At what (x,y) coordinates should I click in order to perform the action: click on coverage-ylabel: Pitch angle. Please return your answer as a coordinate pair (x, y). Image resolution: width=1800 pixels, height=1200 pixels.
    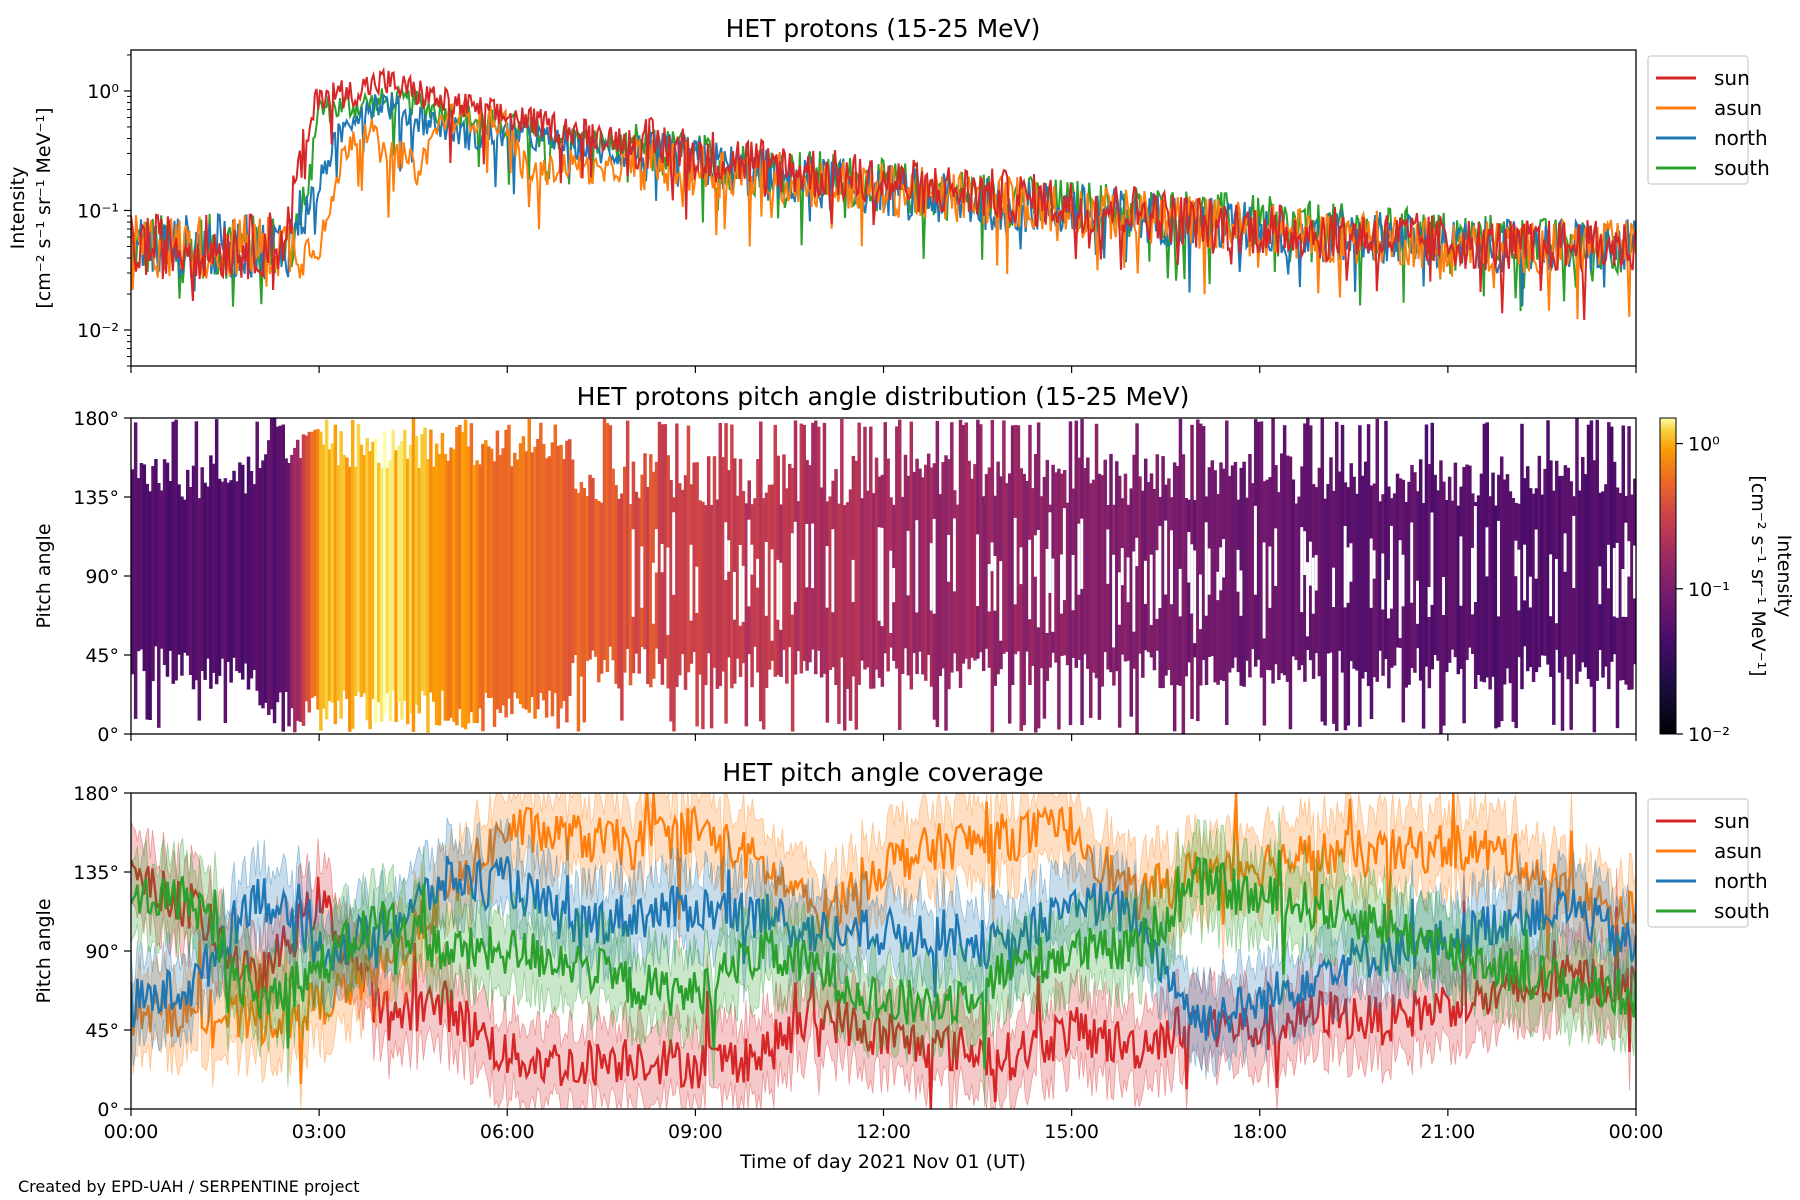
    Looking at the image, I should click on (44, 950).